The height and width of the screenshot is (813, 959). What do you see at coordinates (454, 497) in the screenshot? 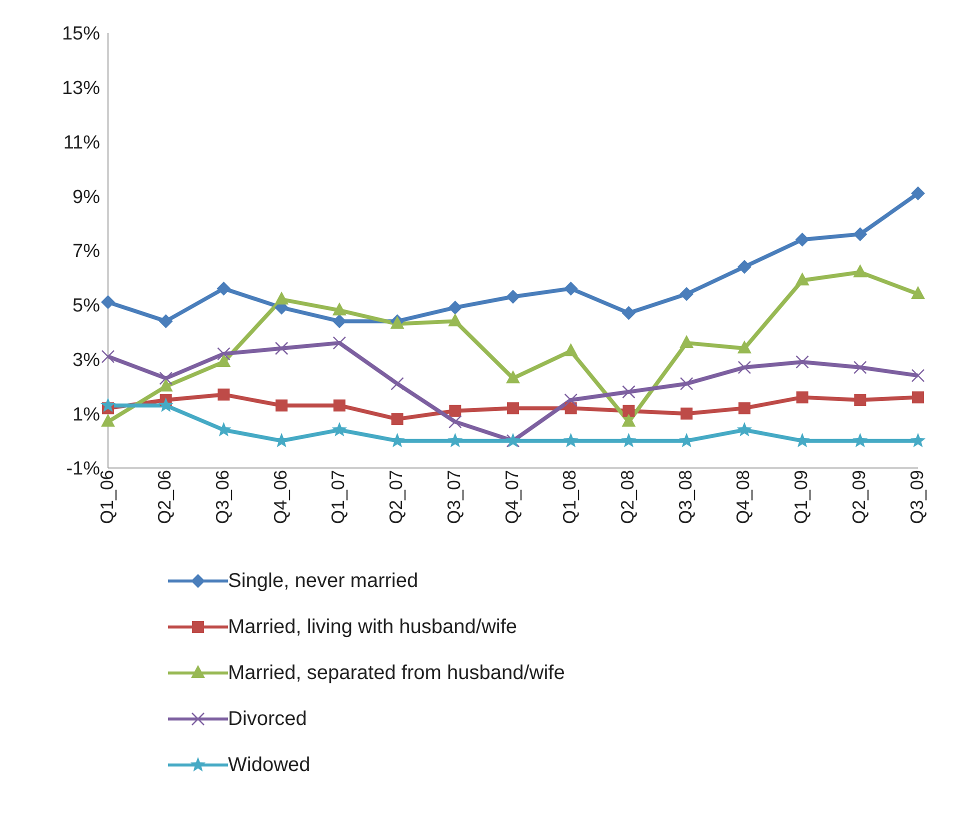
I see `x-tick-label: Q3_07` at bounding box center [454, 497].